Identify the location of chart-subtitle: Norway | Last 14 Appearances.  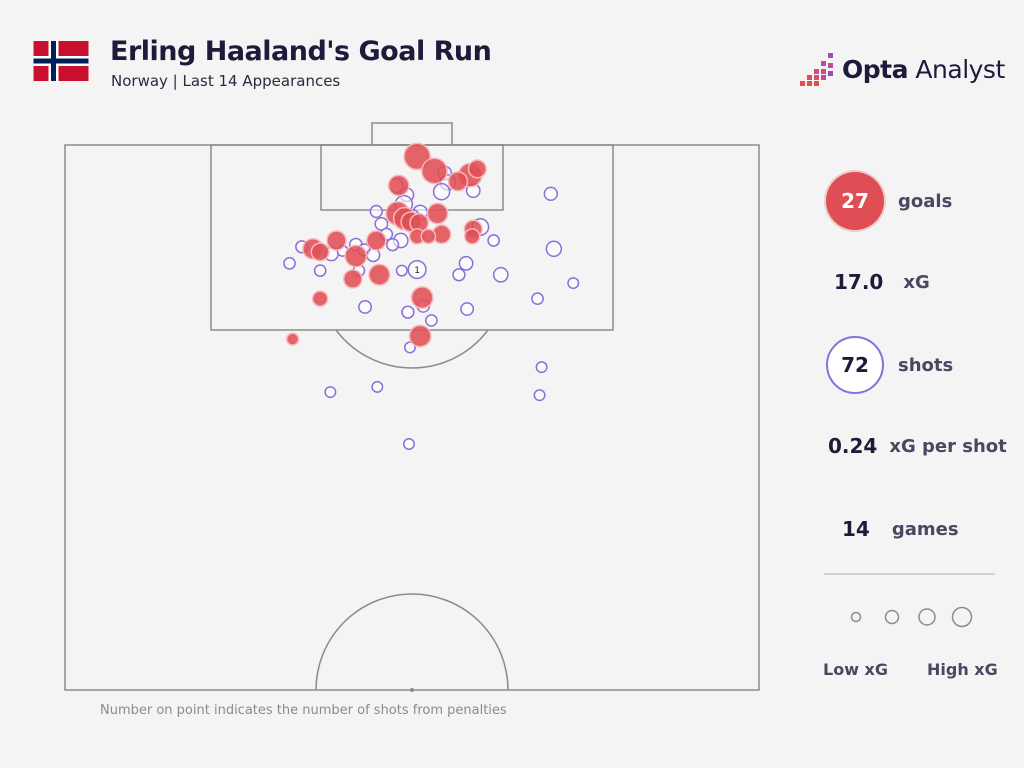
(226, 81).